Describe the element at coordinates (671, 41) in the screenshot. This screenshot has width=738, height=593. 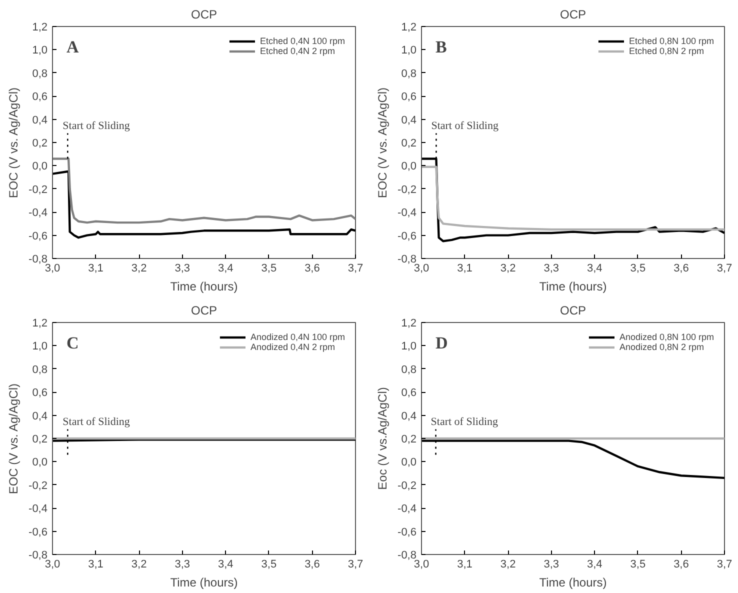
I see `legend-label: Etched 0,8N 100 rpm` at that location.